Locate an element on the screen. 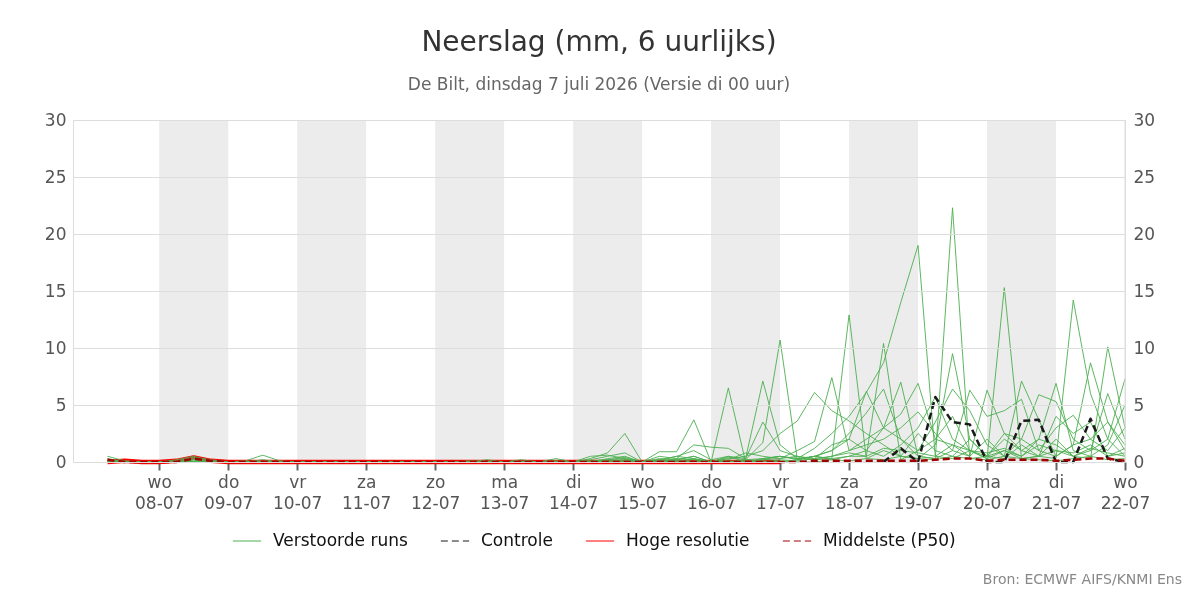 The image size is (1200, 600). y2-tick-label: 15 is located at coordinates (1144, 290).